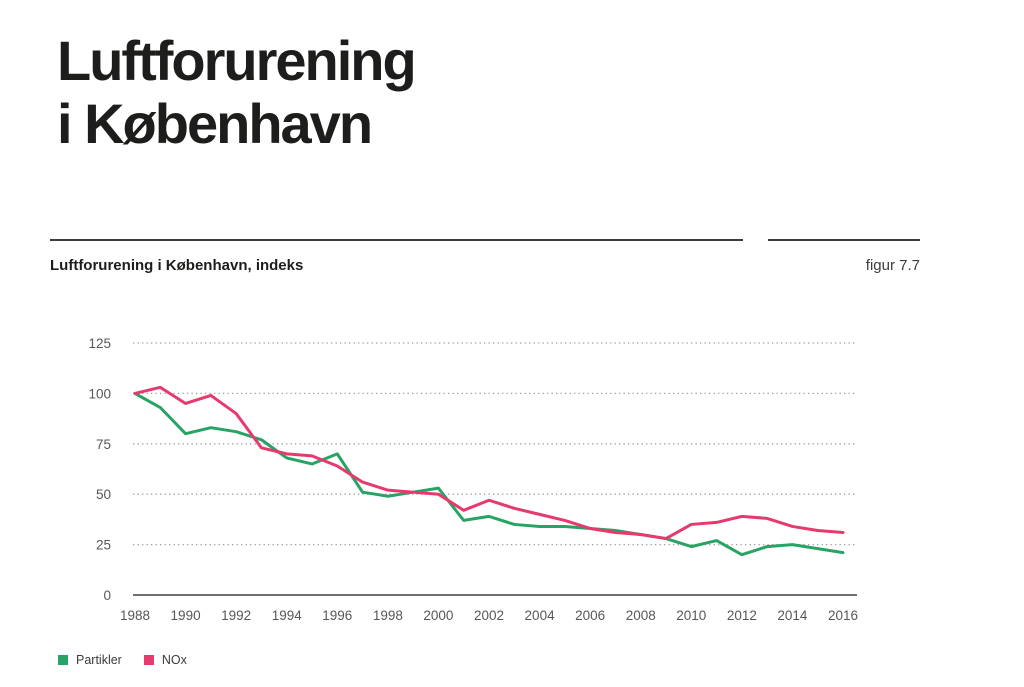 The width and height of the screenshot is (1024, 687). I want to click on y-axis-tick-75: 75, so click(103, 444).